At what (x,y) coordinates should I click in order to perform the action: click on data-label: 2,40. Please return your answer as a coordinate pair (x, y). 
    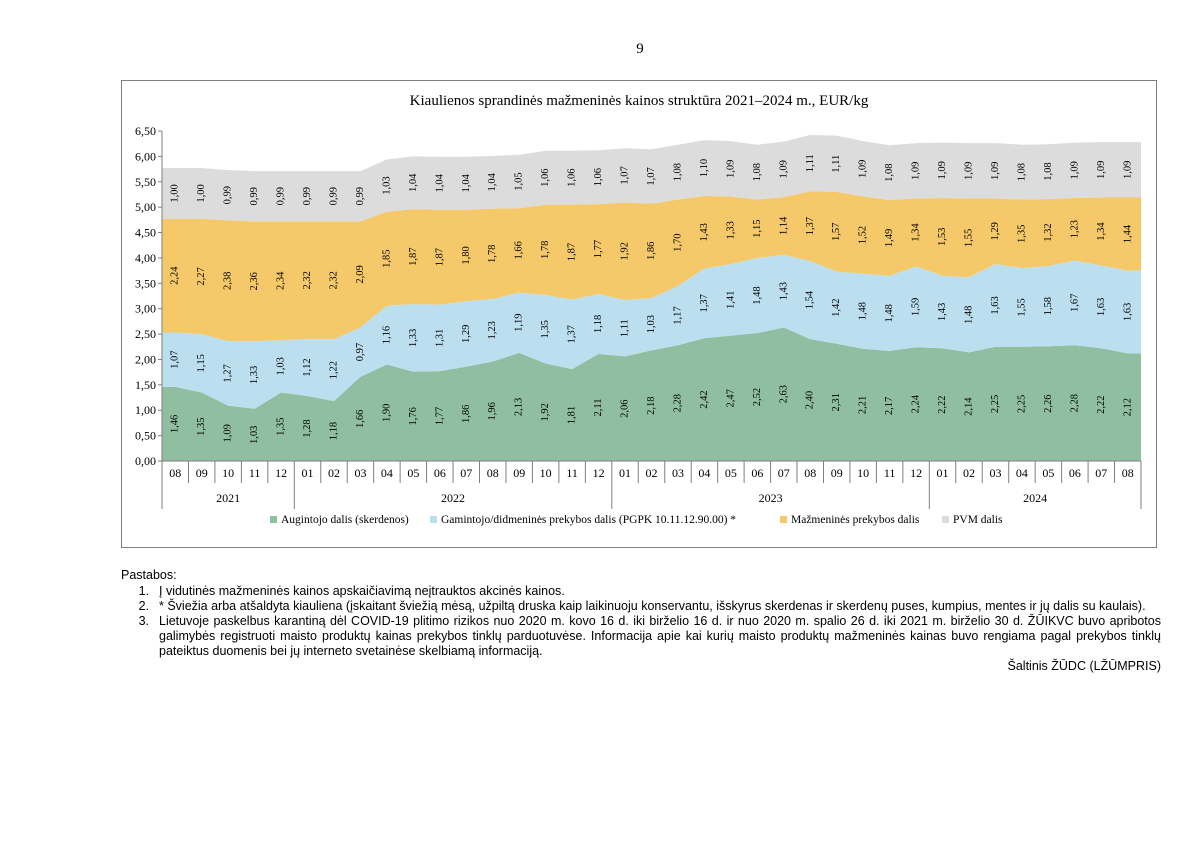
    Looking at the image, I should click on (810, 400).